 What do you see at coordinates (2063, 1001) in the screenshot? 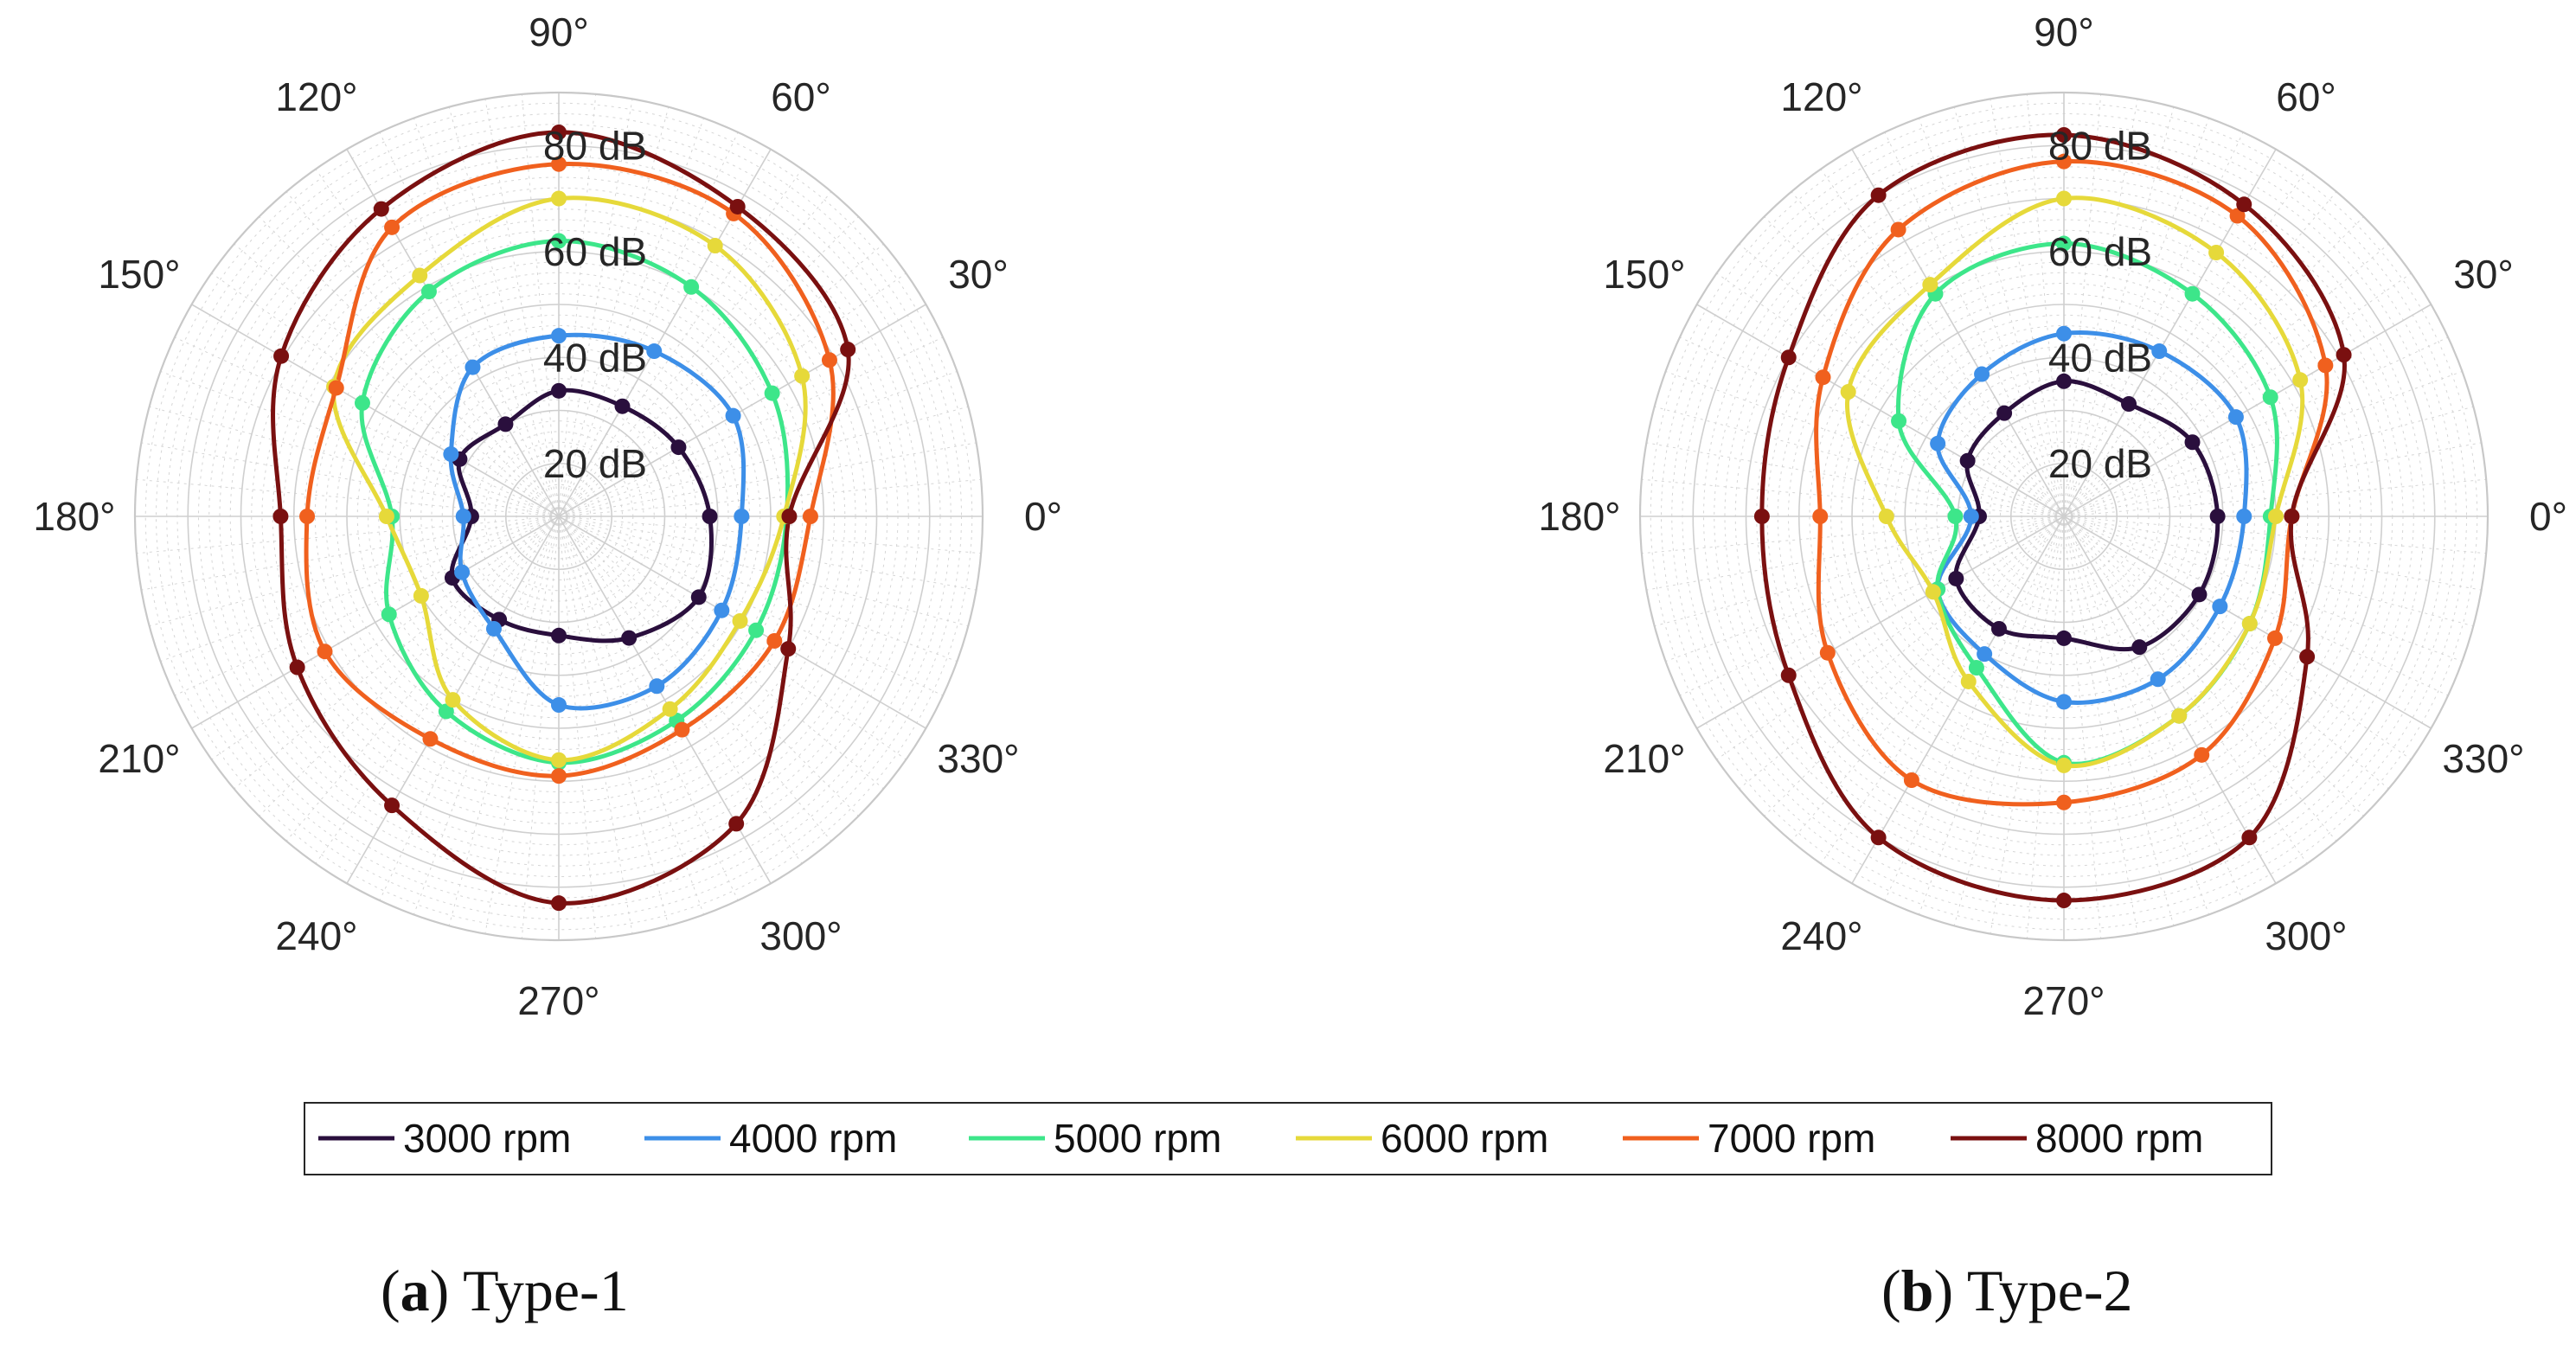
I see `theta-tick-label: 270°` at bounding box center [2063, 1001].